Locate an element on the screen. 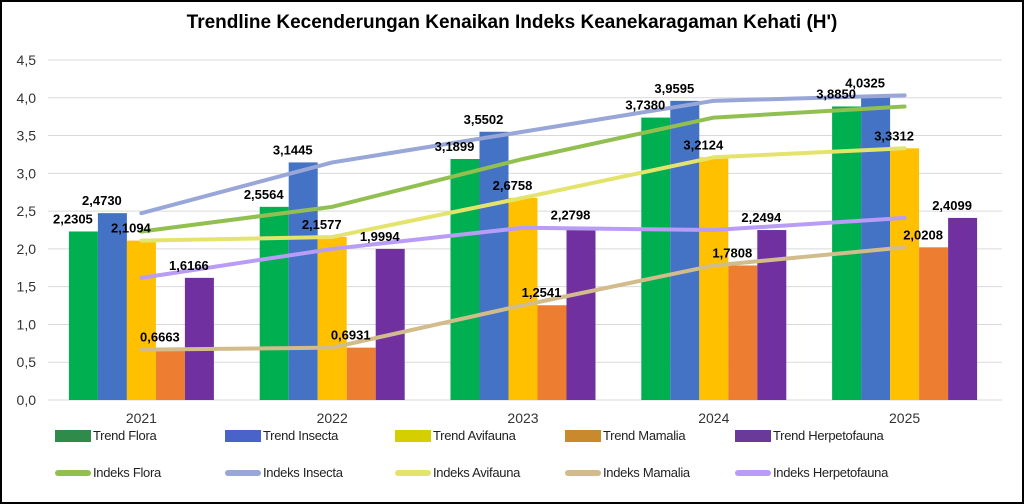  data-label: 2,2494 is located at coordinates (761, 217).